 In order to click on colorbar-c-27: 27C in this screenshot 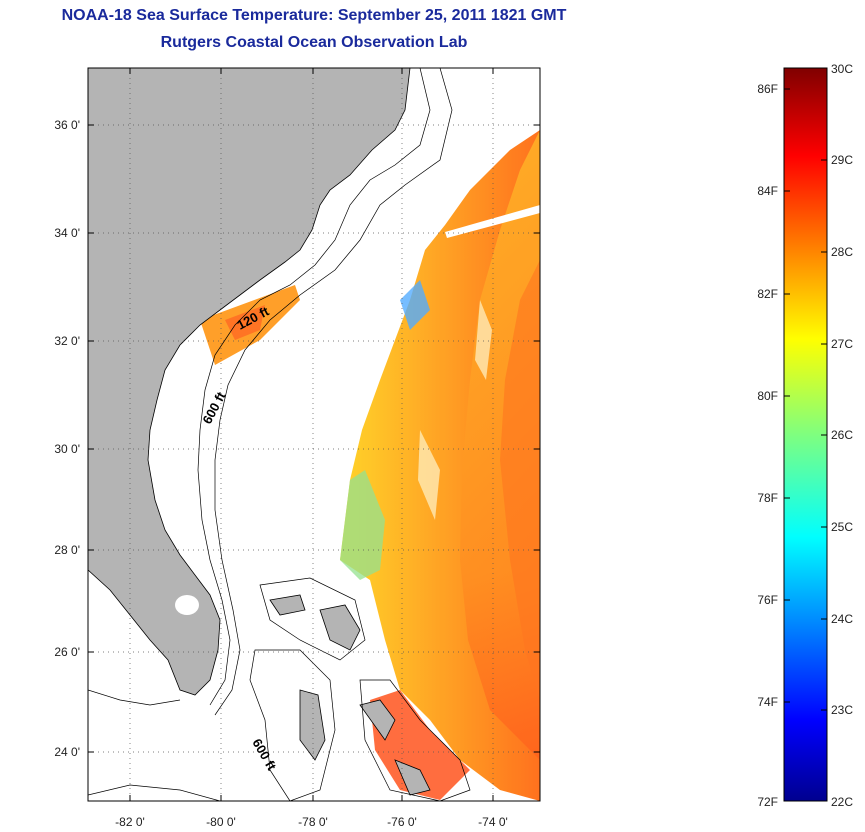, I will do `click(842, 344)`.